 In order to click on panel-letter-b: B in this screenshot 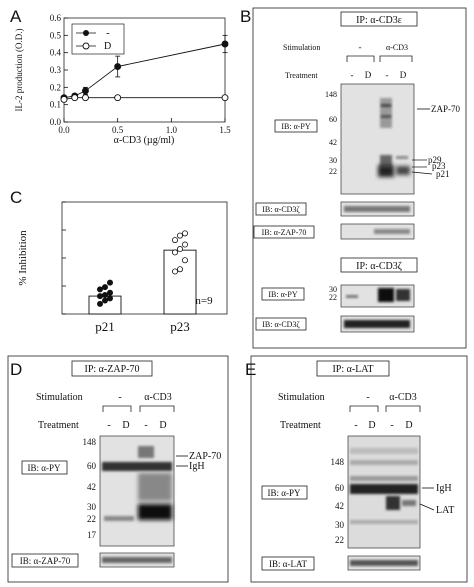, I will do `click(245, 16)`.